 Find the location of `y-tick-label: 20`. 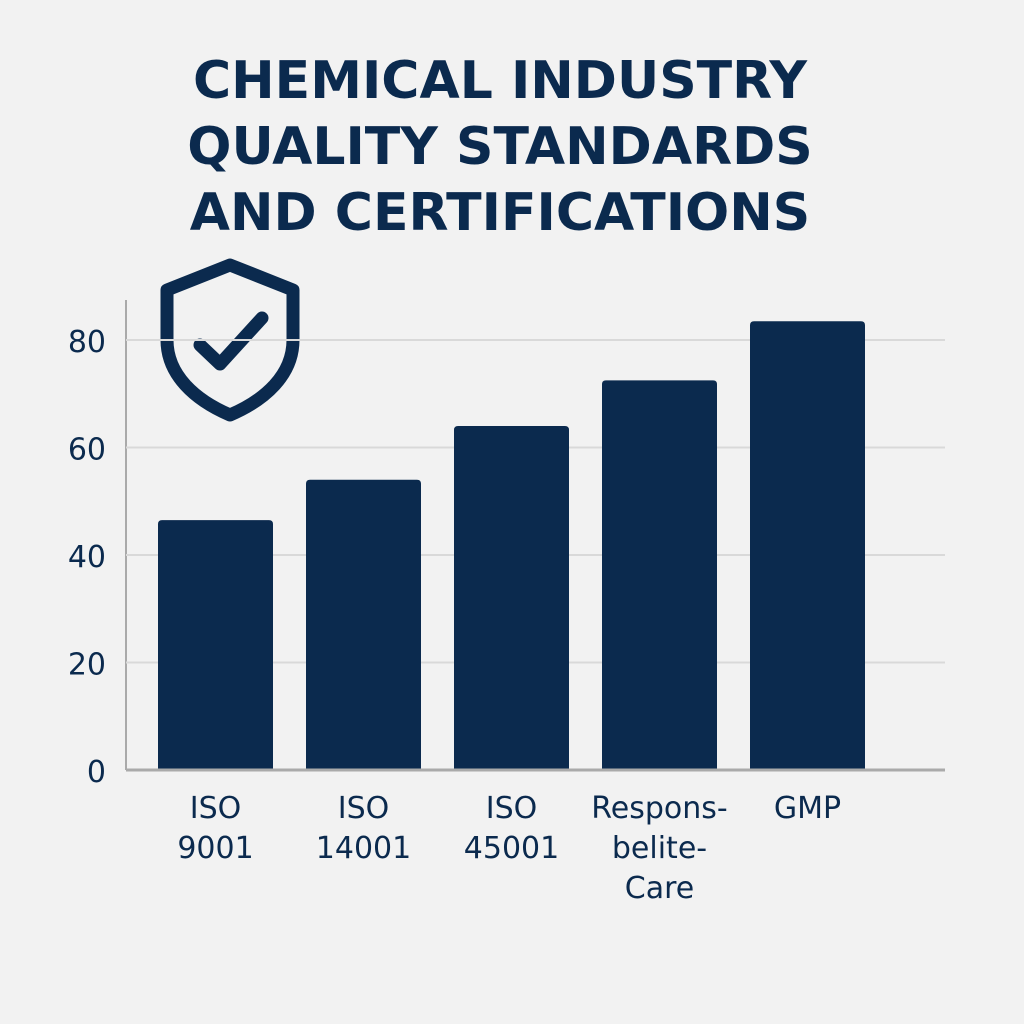

y-tick-label: 20 is located at coordinates (87, 665).